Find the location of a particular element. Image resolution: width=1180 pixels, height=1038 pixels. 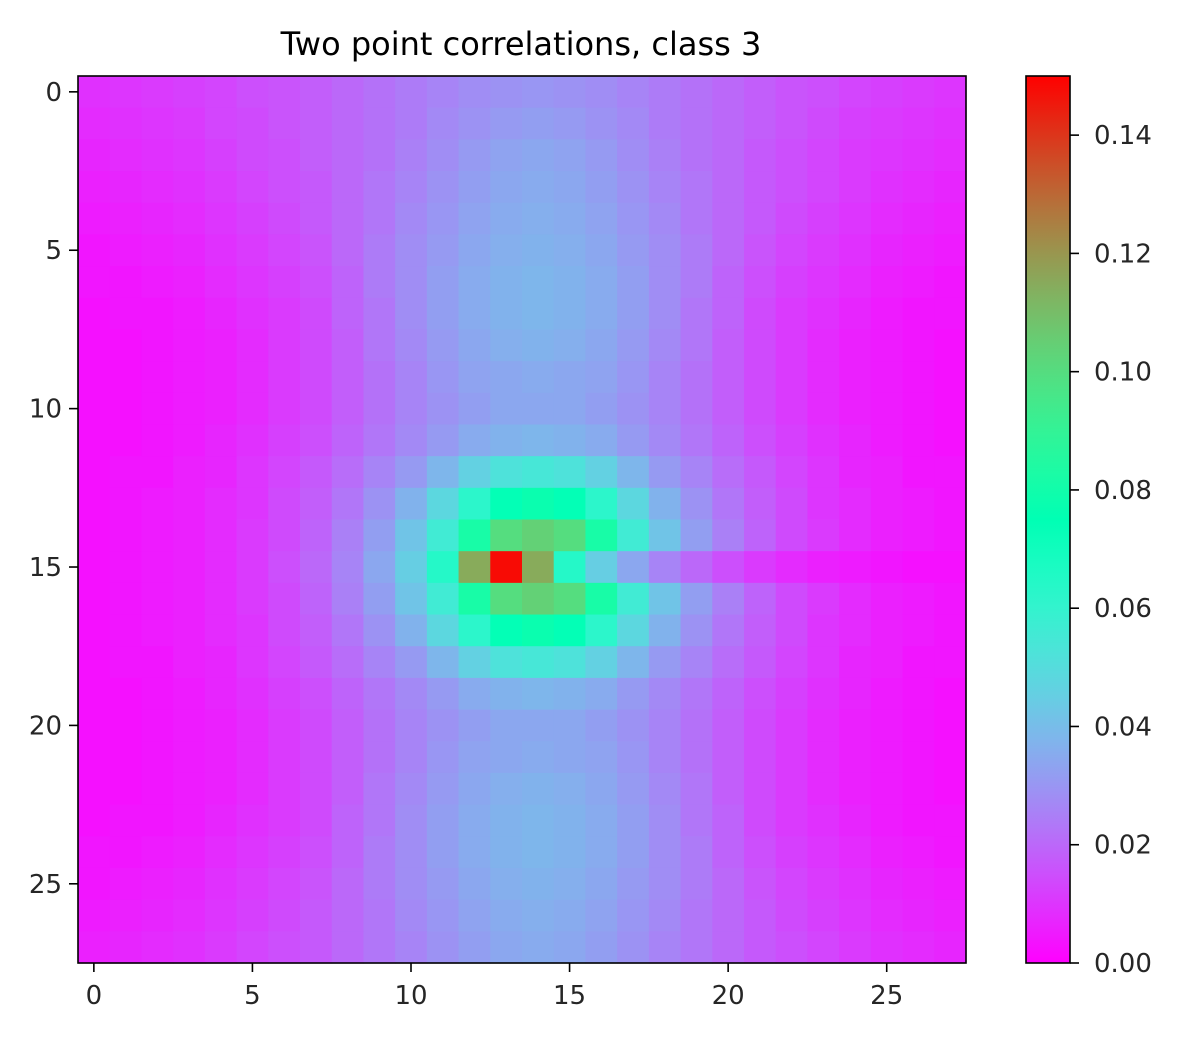

heatmap-cell-r3-c24 is located at coordinates (855, 187).